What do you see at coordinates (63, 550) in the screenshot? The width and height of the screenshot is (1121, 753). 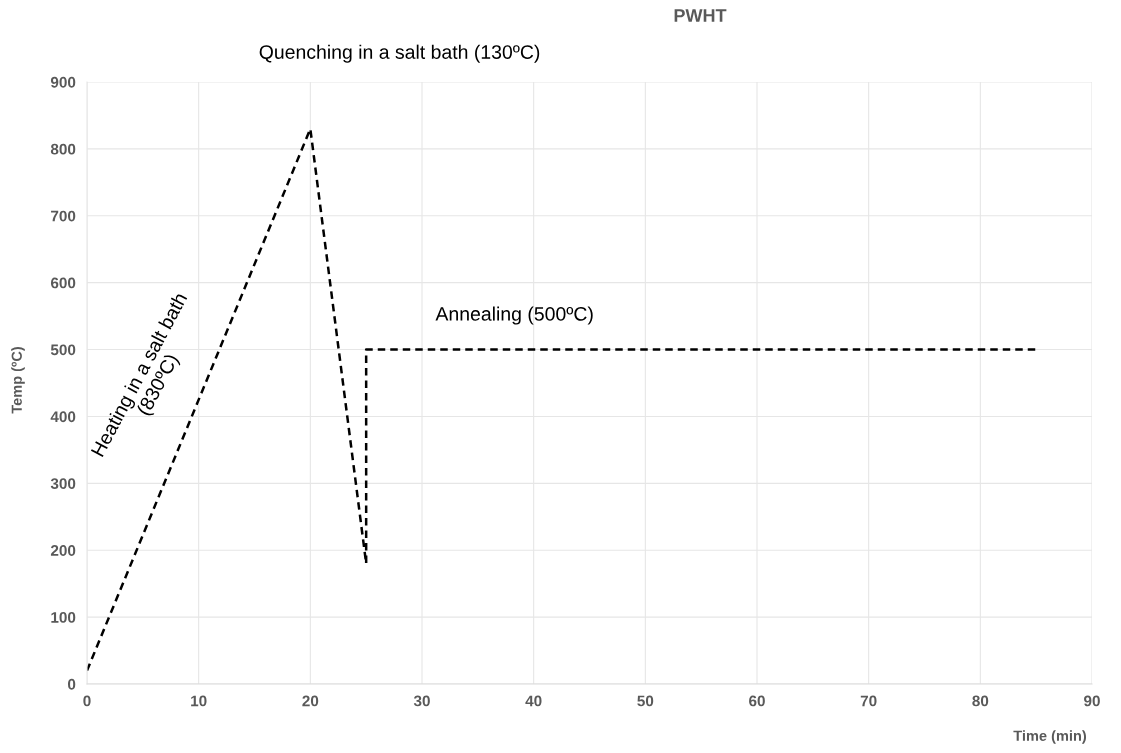 I see `y-tick-label: 200` at bounding box center [63, 550].